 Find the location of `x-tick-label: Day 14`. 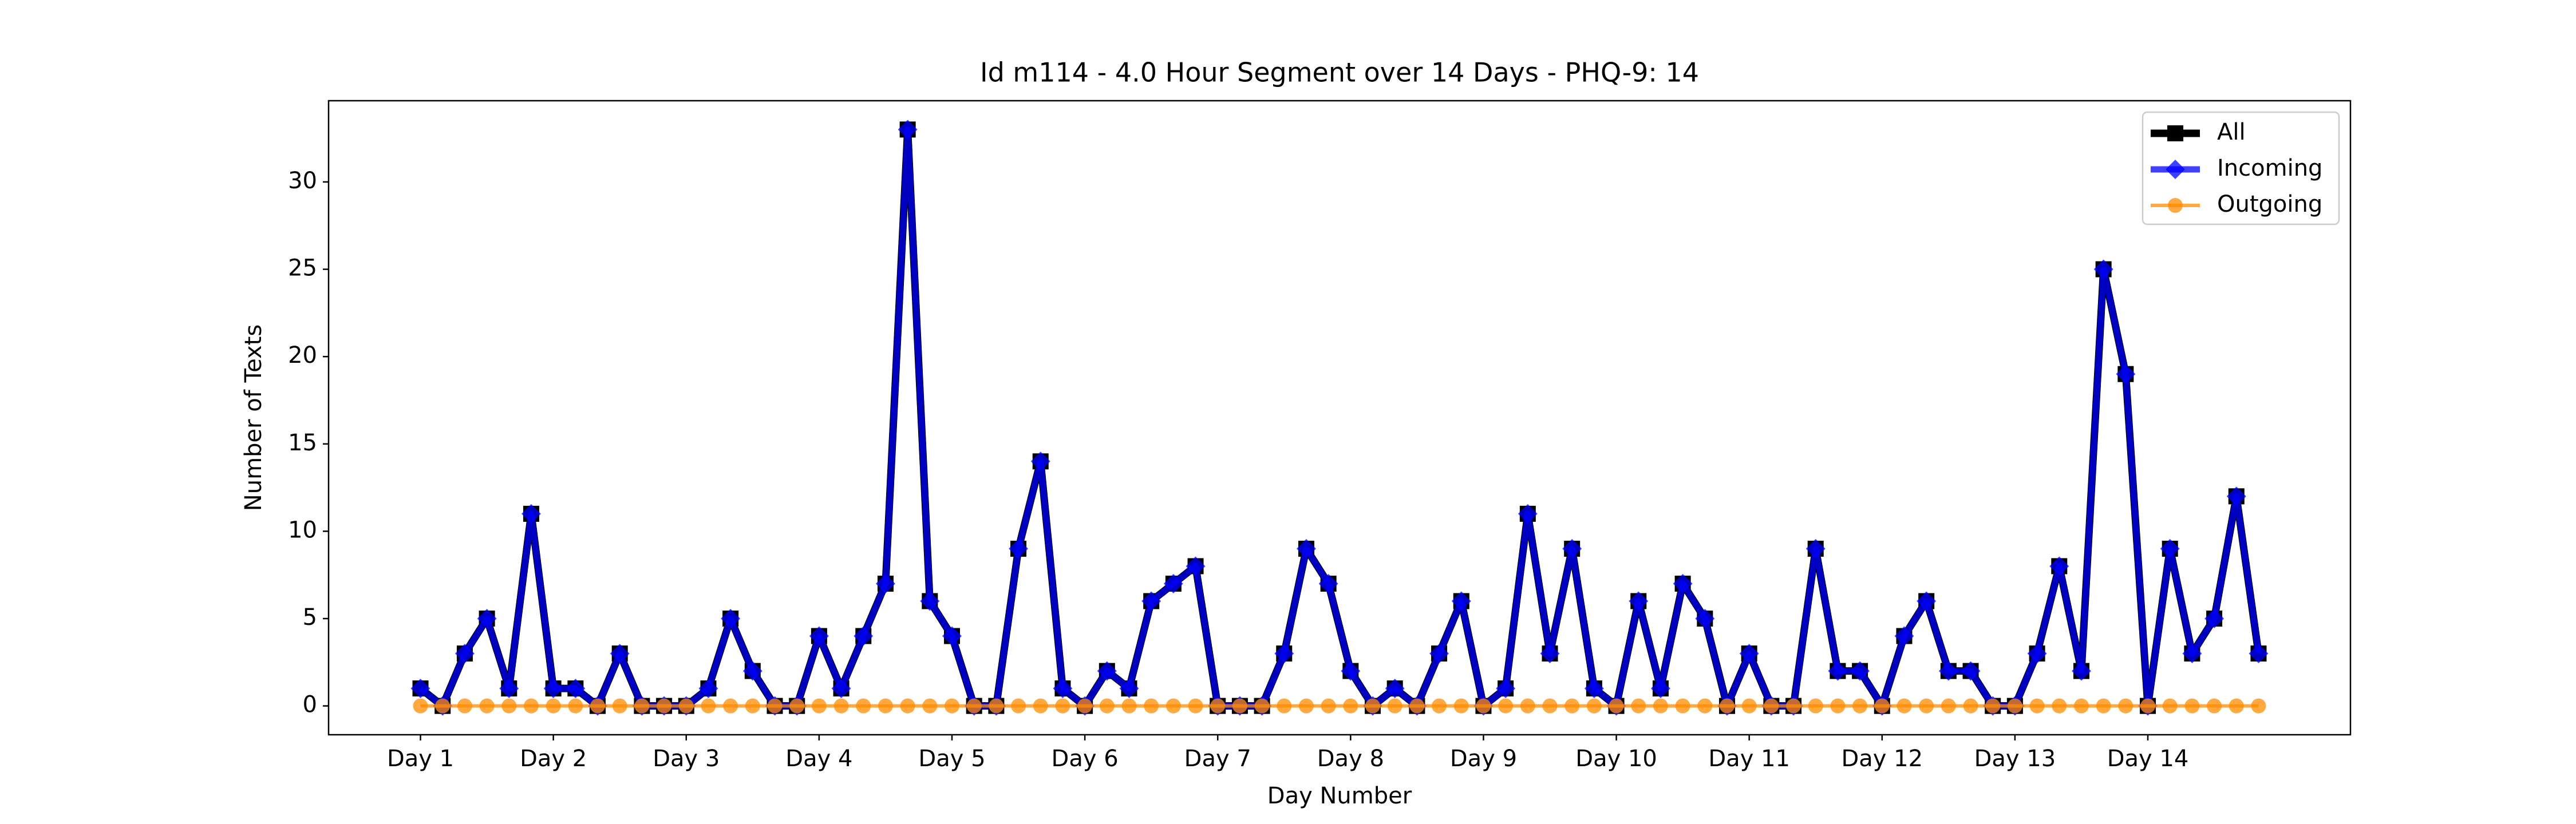

x-tick-label: Day 14 is located at coordinates (2148, 759).